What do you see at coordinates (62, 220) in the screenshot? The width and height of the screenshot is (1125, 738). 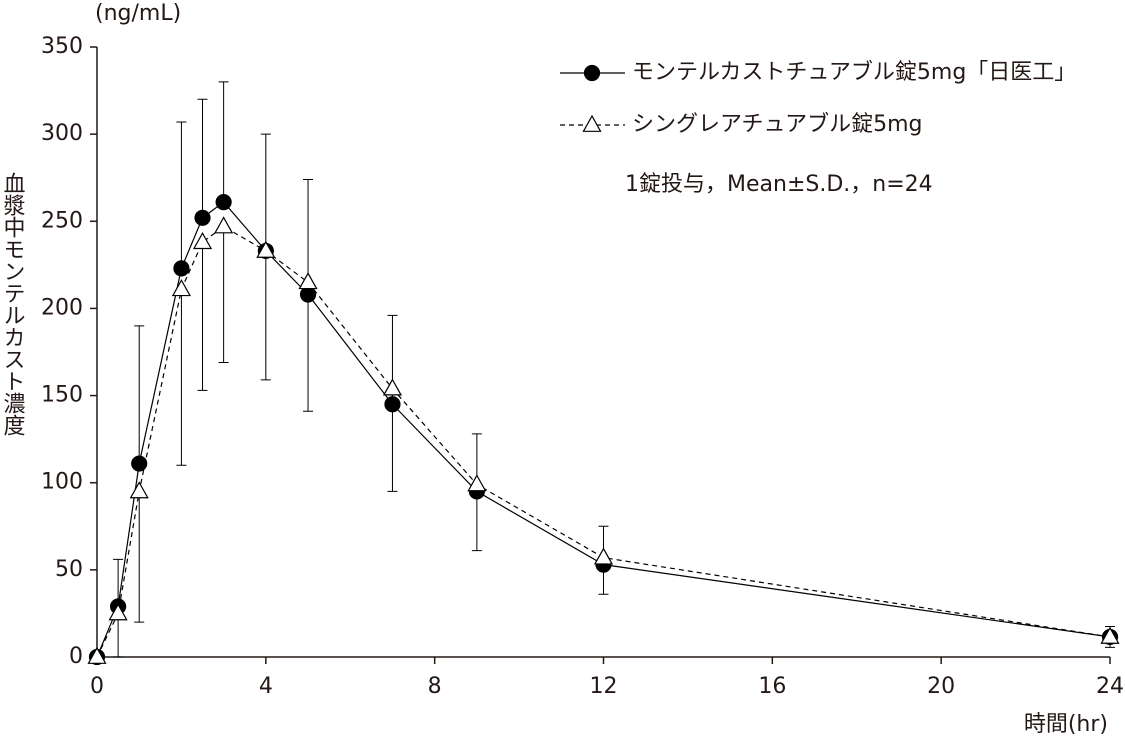 I see `y-tick-label: 250` at bounding box center [62, 220].